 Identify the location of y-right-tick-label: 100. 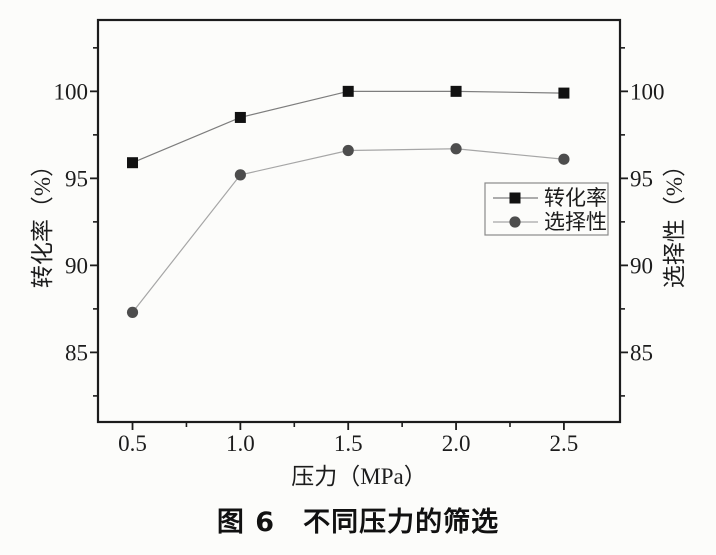
(647, 91).